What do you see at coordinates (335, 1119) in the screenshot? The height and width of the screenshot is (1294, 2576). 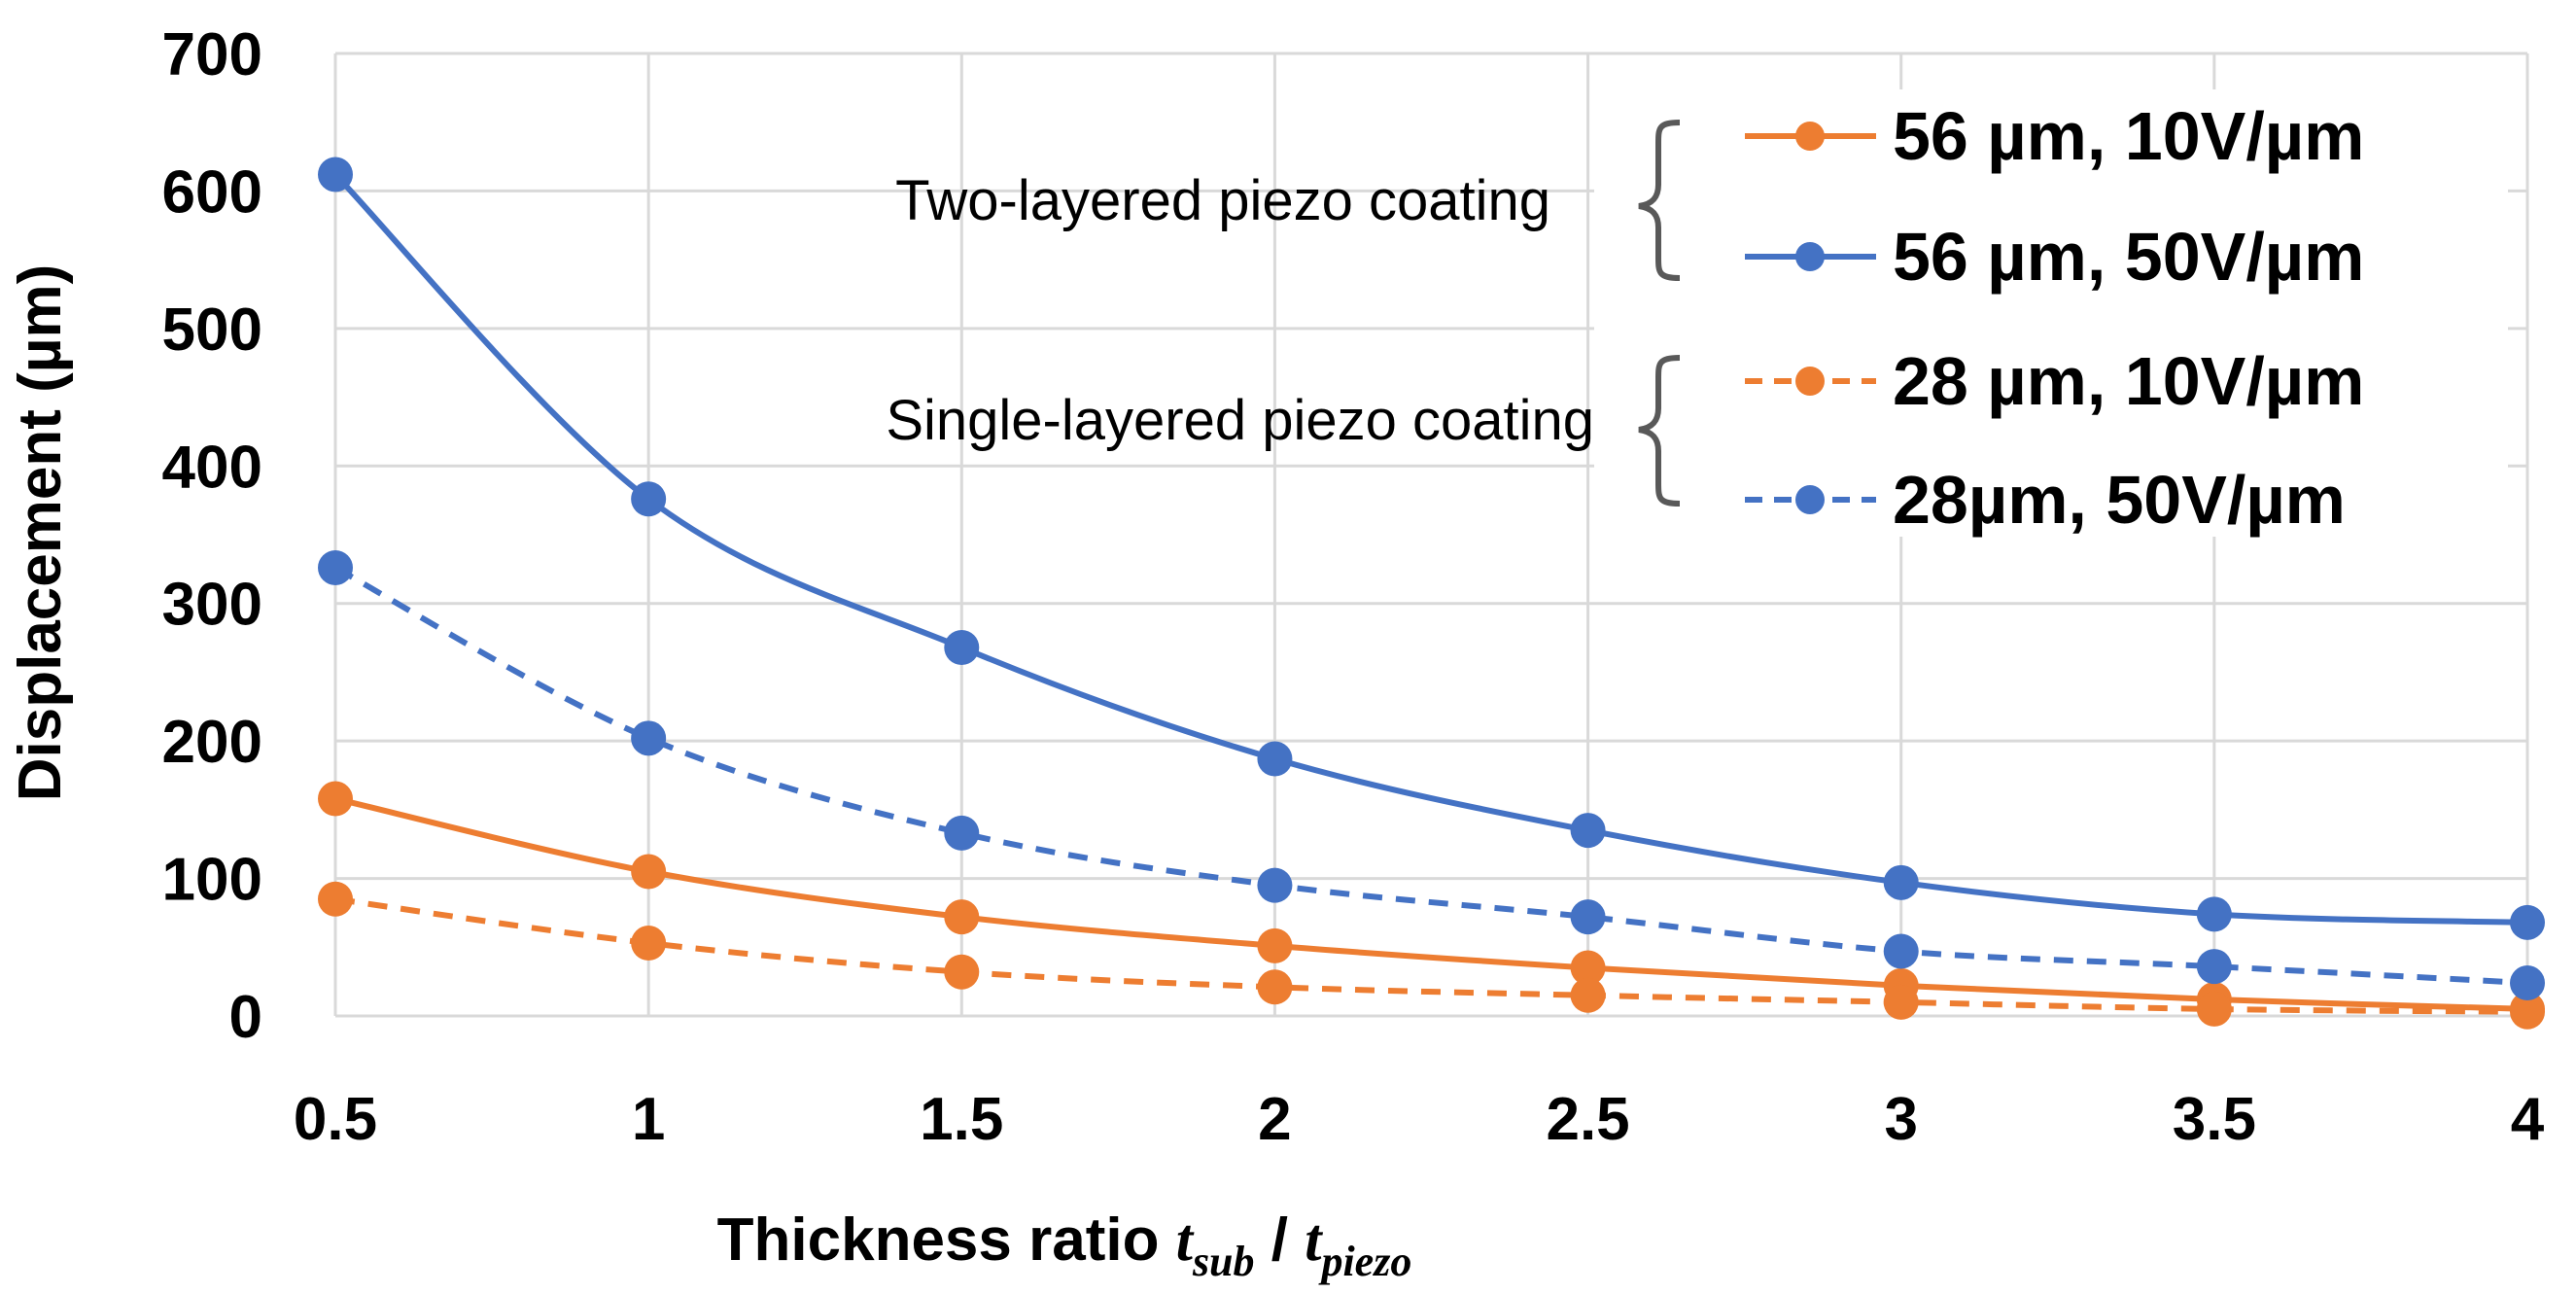 I see `x-tick-label: 0.5` at bounding box center [335, 1119].